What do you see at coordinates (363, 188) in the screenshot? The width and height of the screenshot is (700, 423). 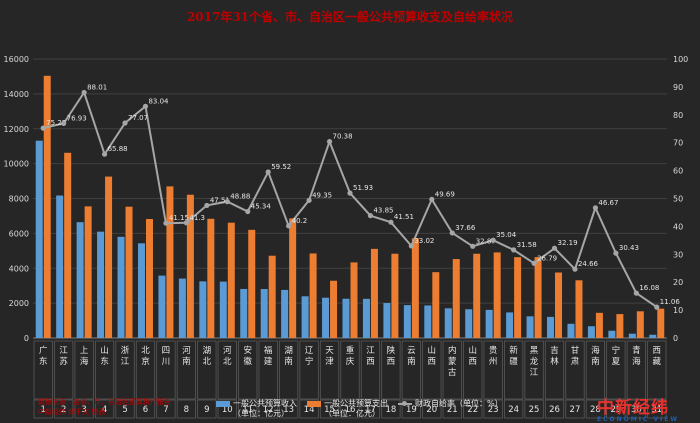 I see `rate-data-label: 51.93` at bounding box center [363, 188].